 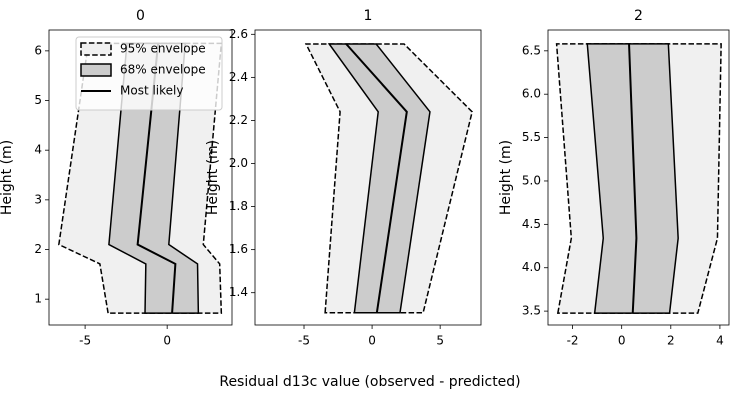 I want to click on x-tick-label: 5, so click(x=440, y=341).